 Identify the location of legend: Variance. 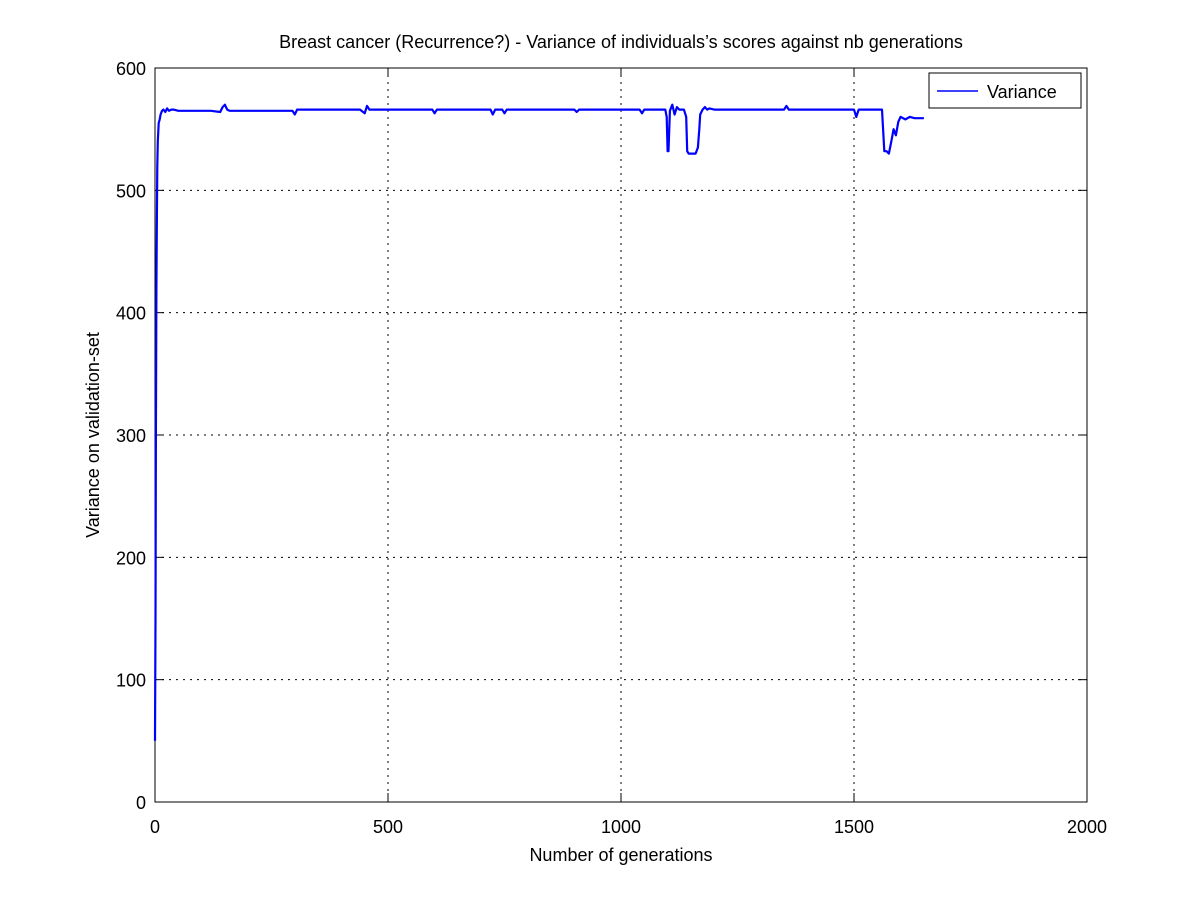
(1005, 90).